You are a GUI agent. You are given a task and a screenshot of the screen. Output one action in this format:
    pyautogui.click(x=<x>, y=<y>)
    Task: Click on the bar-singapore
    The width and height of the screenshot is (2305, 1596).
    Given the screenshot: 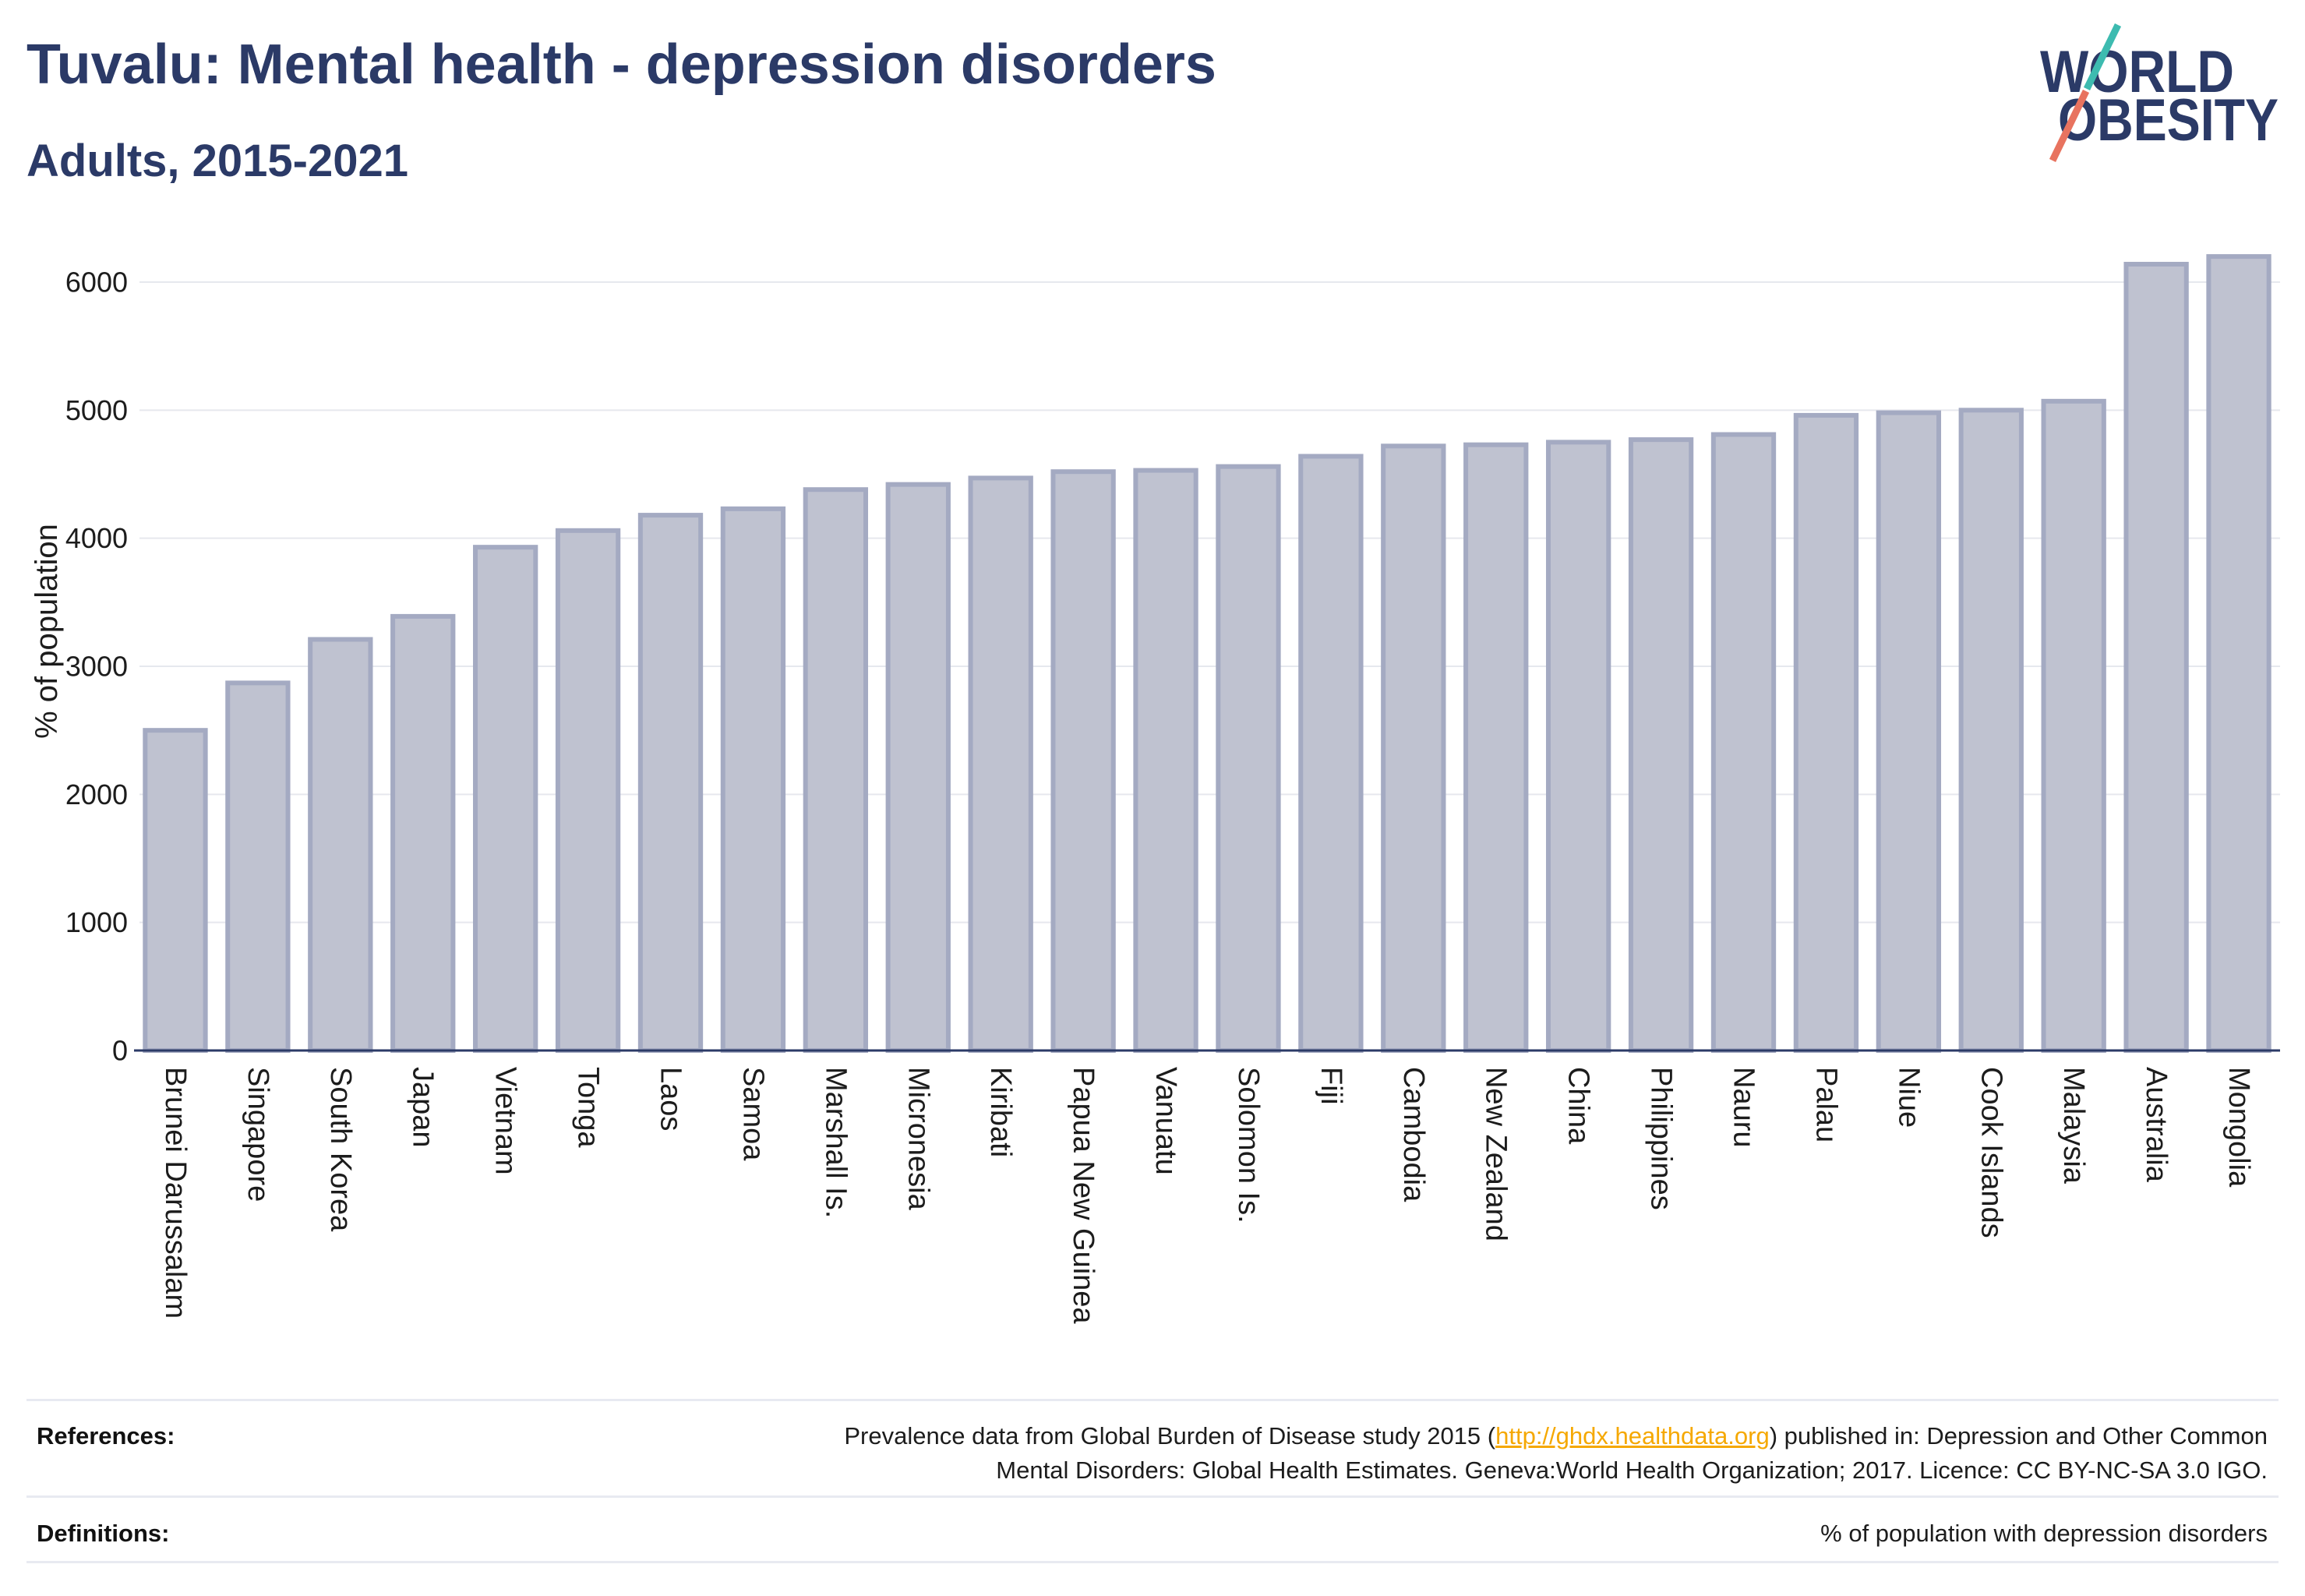 What is the action you would take?
    pyautogui.click(x=258, y=866)
    